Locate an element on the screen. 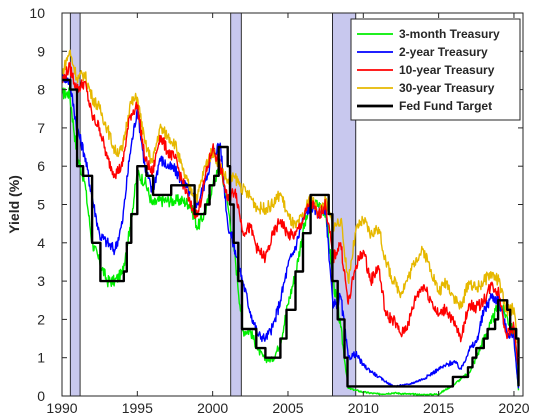 Image resolution: width=541 pixels, height=419 pixels. y-tick-label: 8 is located at coordinates (41, 90).